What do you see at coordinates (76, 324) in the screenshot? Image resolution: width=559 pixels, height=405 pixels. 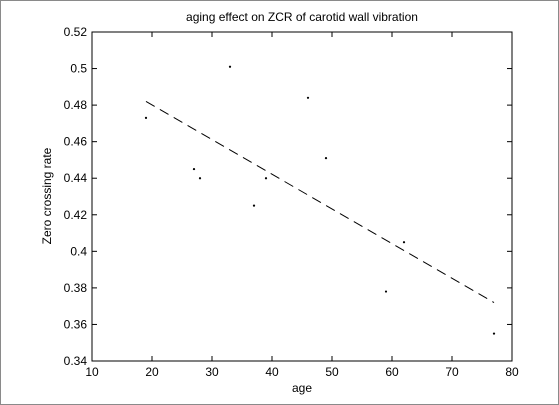 I see `y-tick-label: 0.36` at bounding box center [76, 324].